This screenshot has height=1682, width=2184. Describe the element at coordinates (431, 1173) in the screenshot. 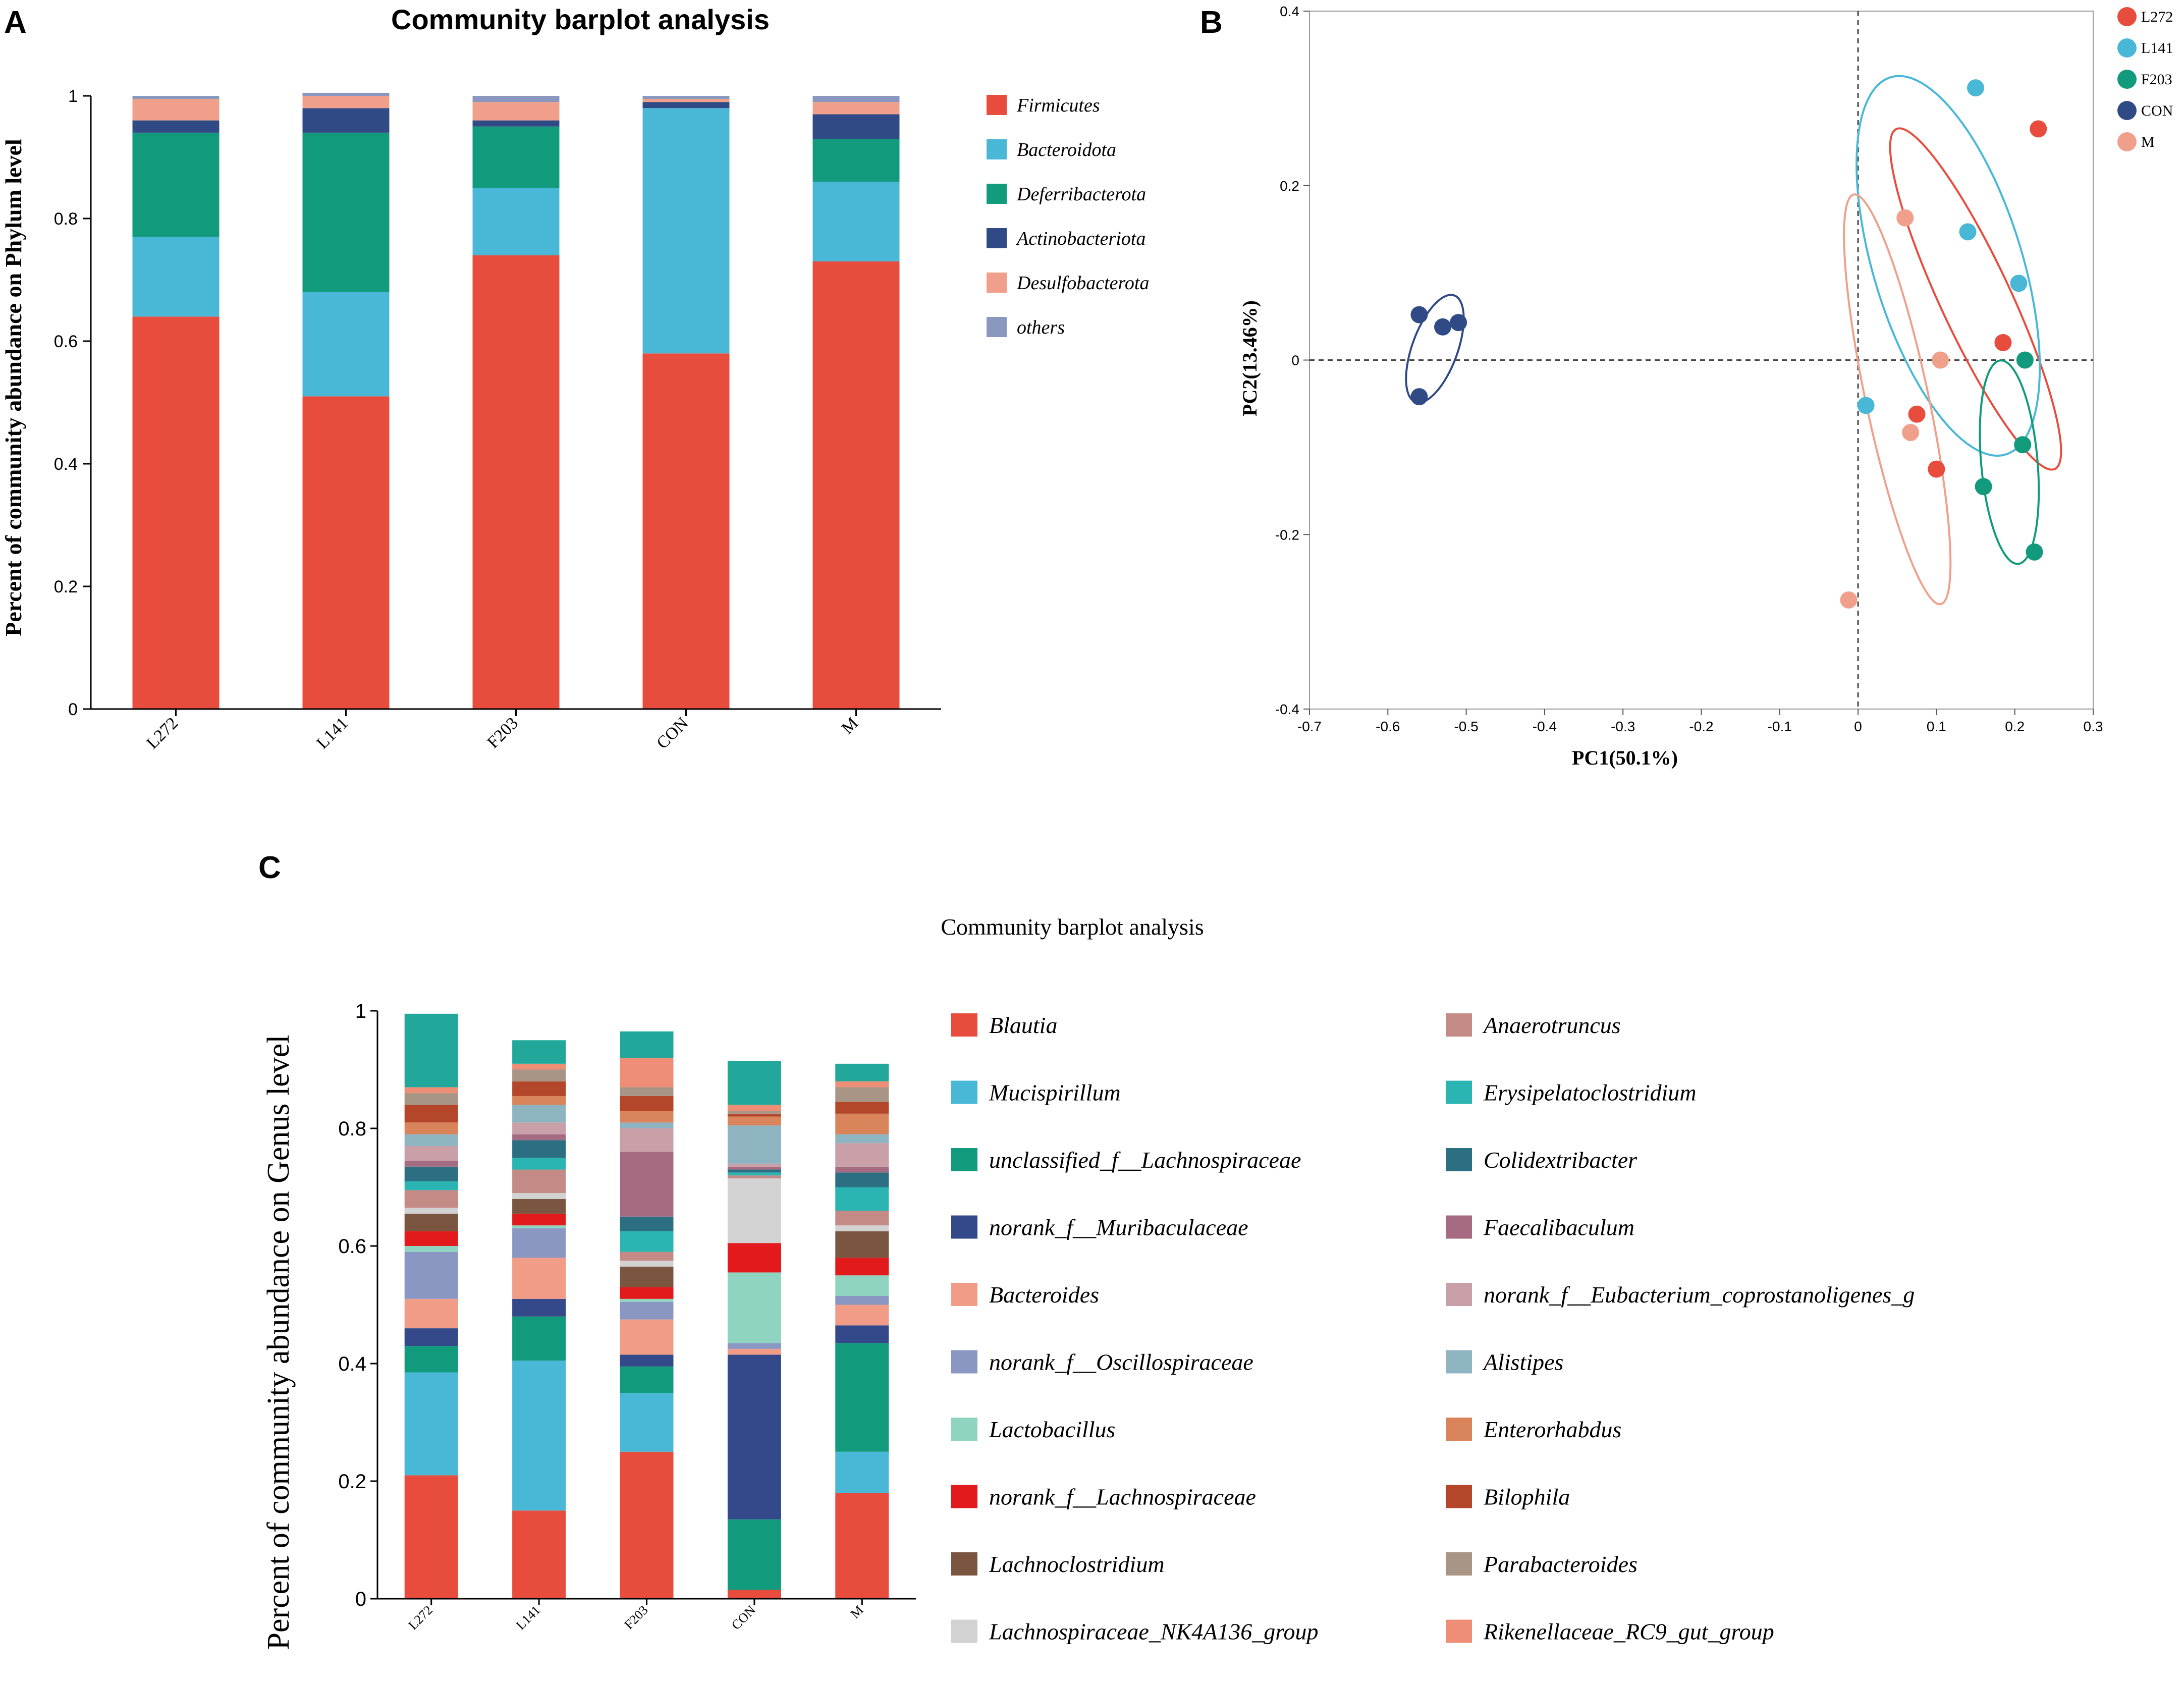

I see `genus-bar-segment-colidextribacter-l272` at that location.